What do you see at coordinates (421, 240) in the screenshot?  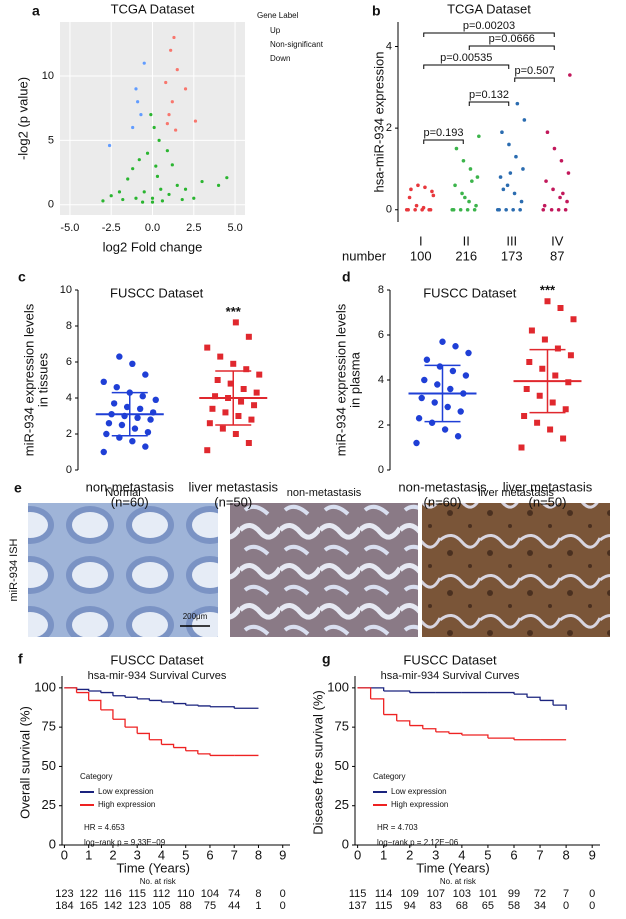 I see `x-tick-label: I` at bounding box center [421, 240].